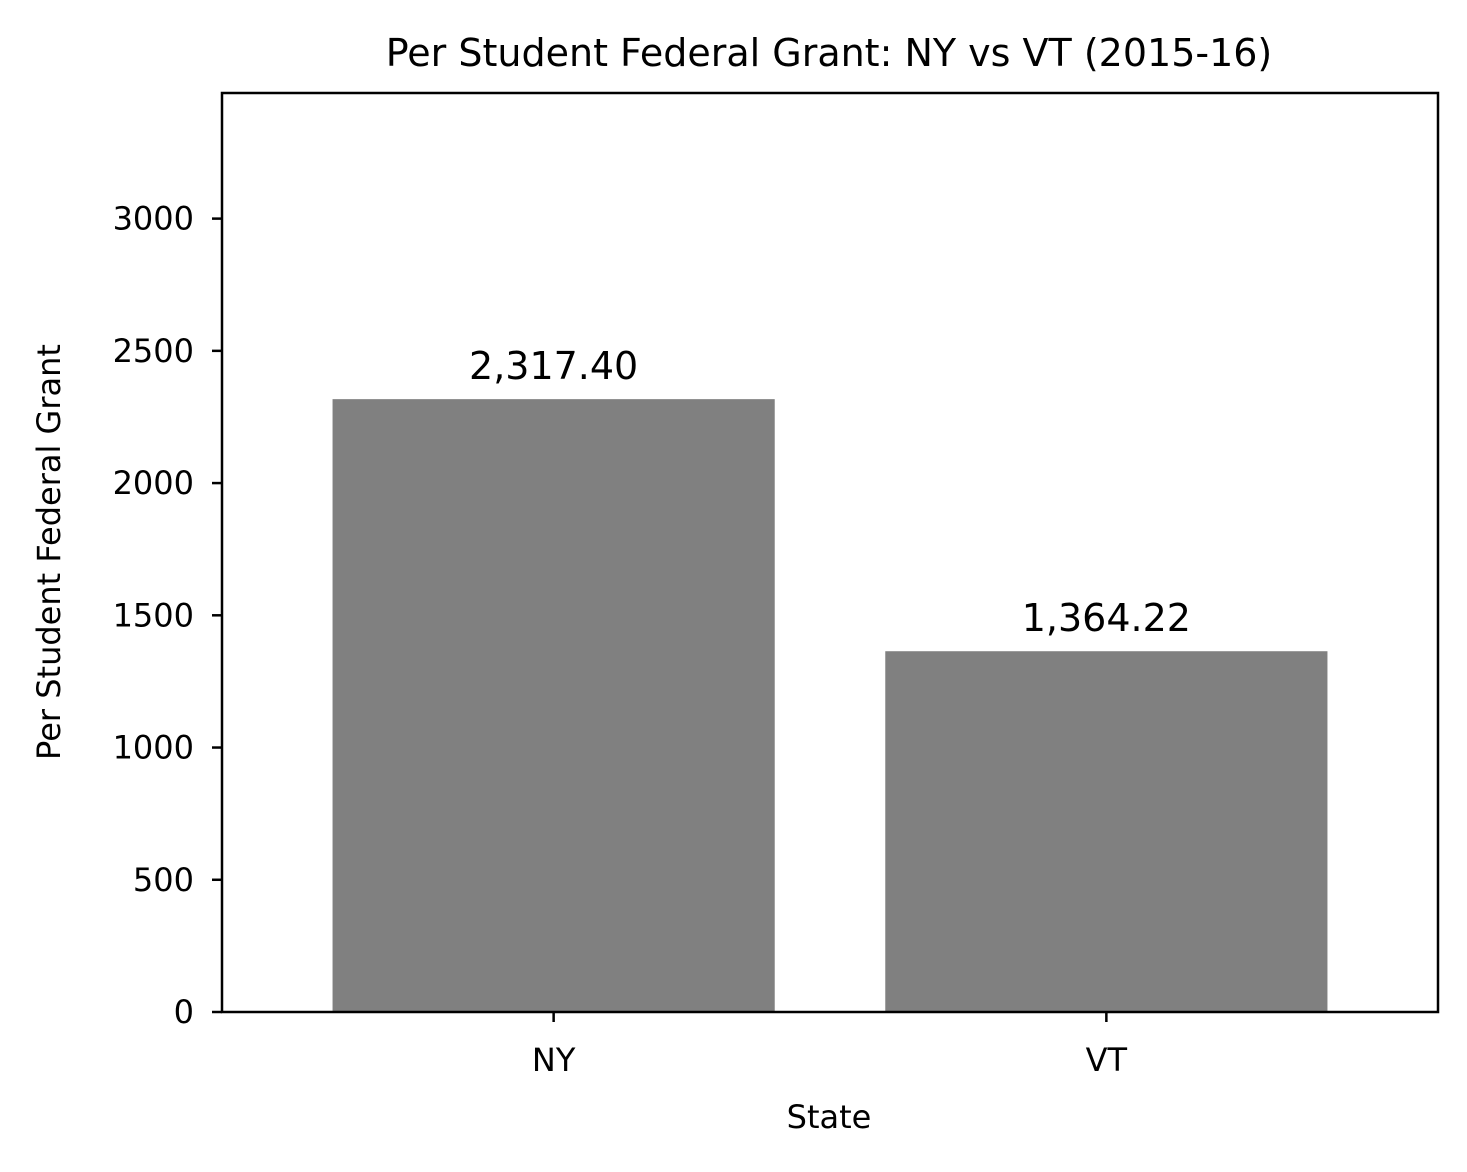 This screenshot has height=1172, width=1467. I want to click on bar-vt, so click(1106, 831).